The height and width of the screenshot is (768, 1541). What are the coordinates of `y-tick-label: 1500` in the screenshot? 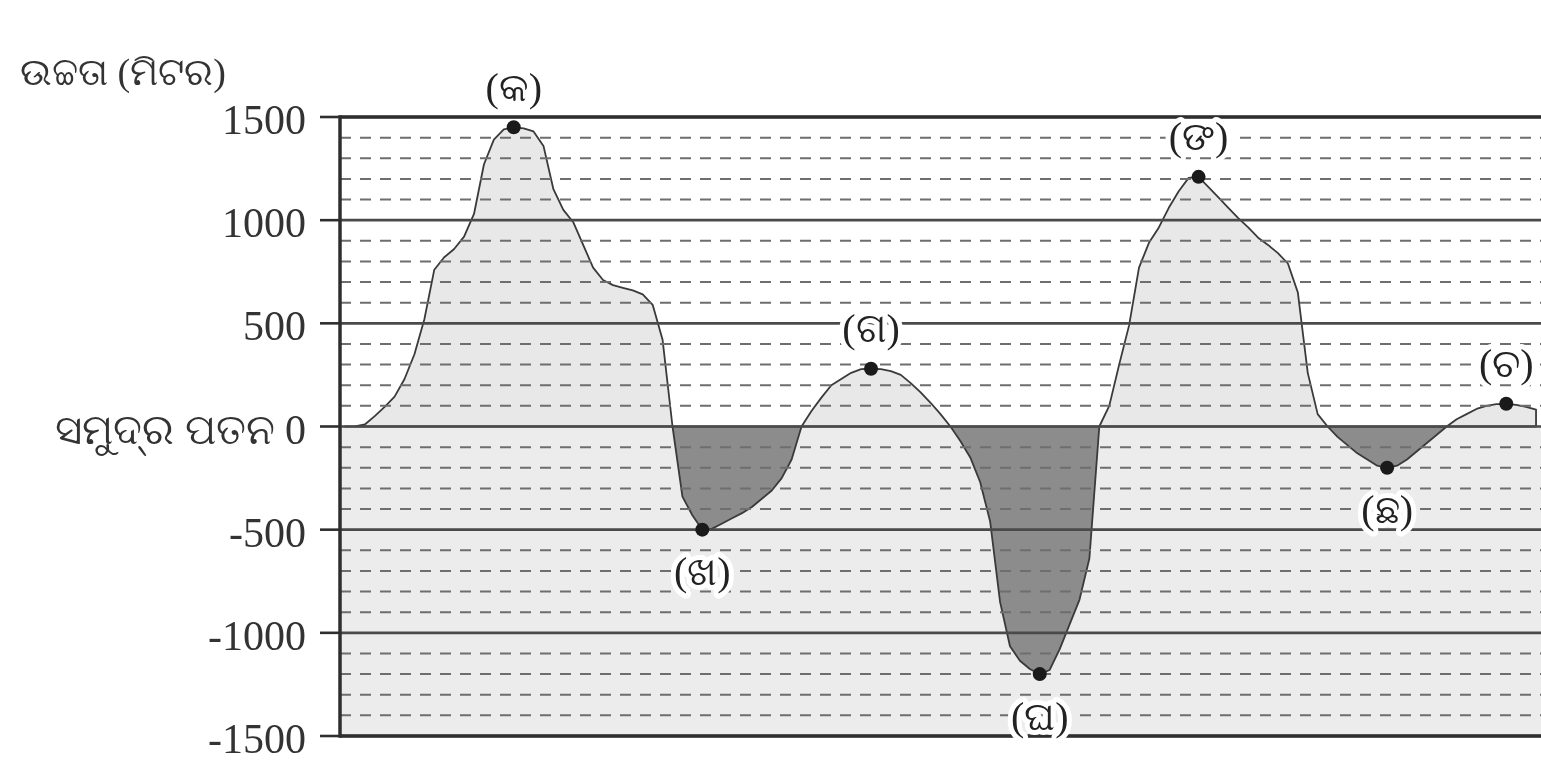 It's located at (264, 120).